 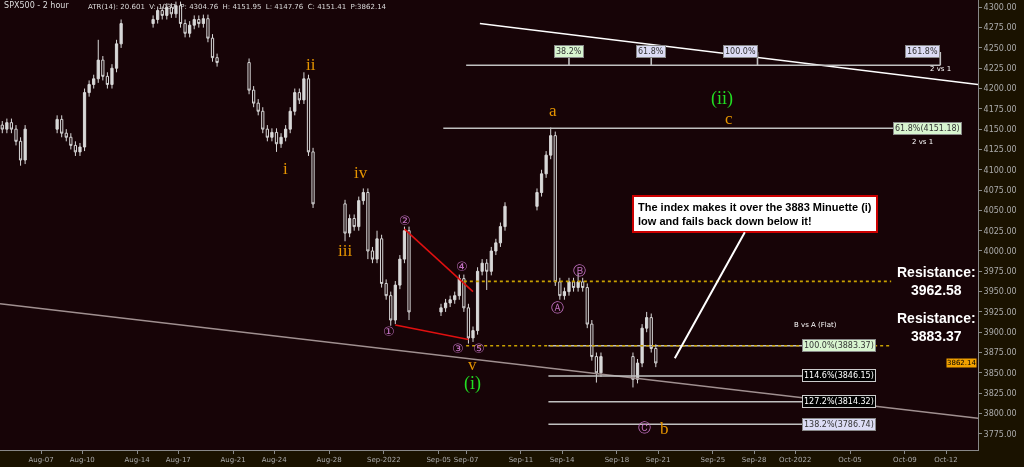 What do you see at coordinates (1000, 48) in the screenshot?
I see `y-tick-label: 4250.00` at bounding box center [1000, 48].